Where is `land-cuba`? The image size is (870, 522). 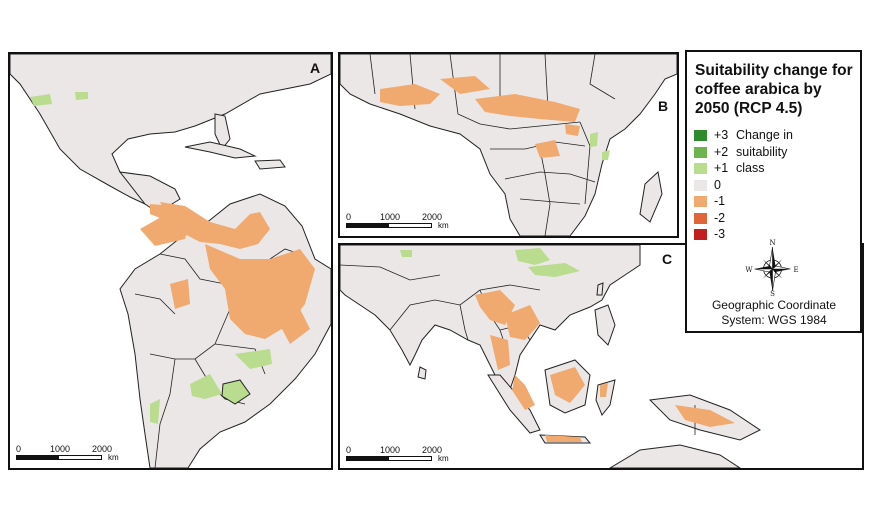
land-cuba is located at coordinates (220, 150).